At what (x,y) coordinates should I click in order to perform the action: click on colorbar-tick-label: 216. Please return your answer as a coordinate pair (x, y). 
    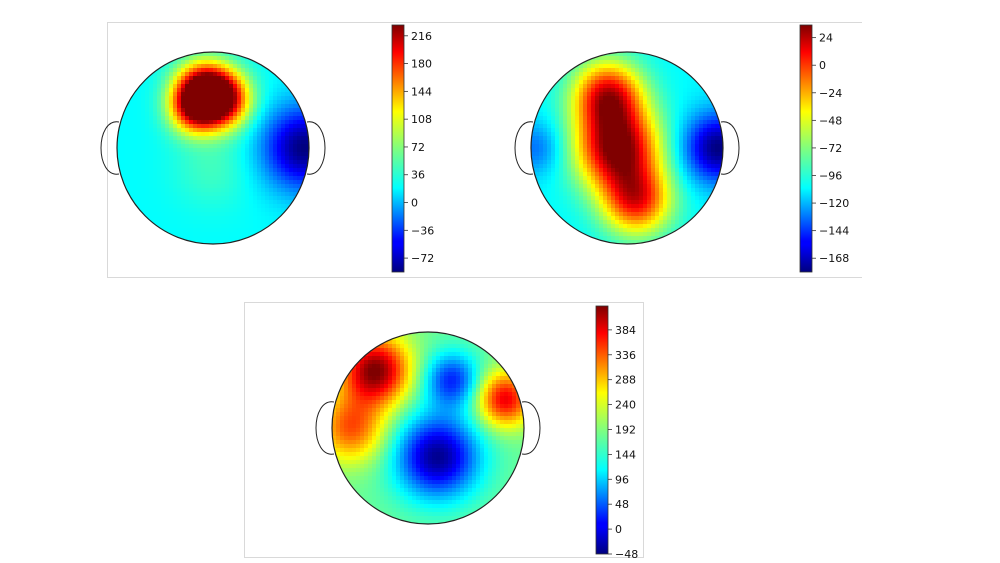
    Looking at the image, I should click on (421, 36).